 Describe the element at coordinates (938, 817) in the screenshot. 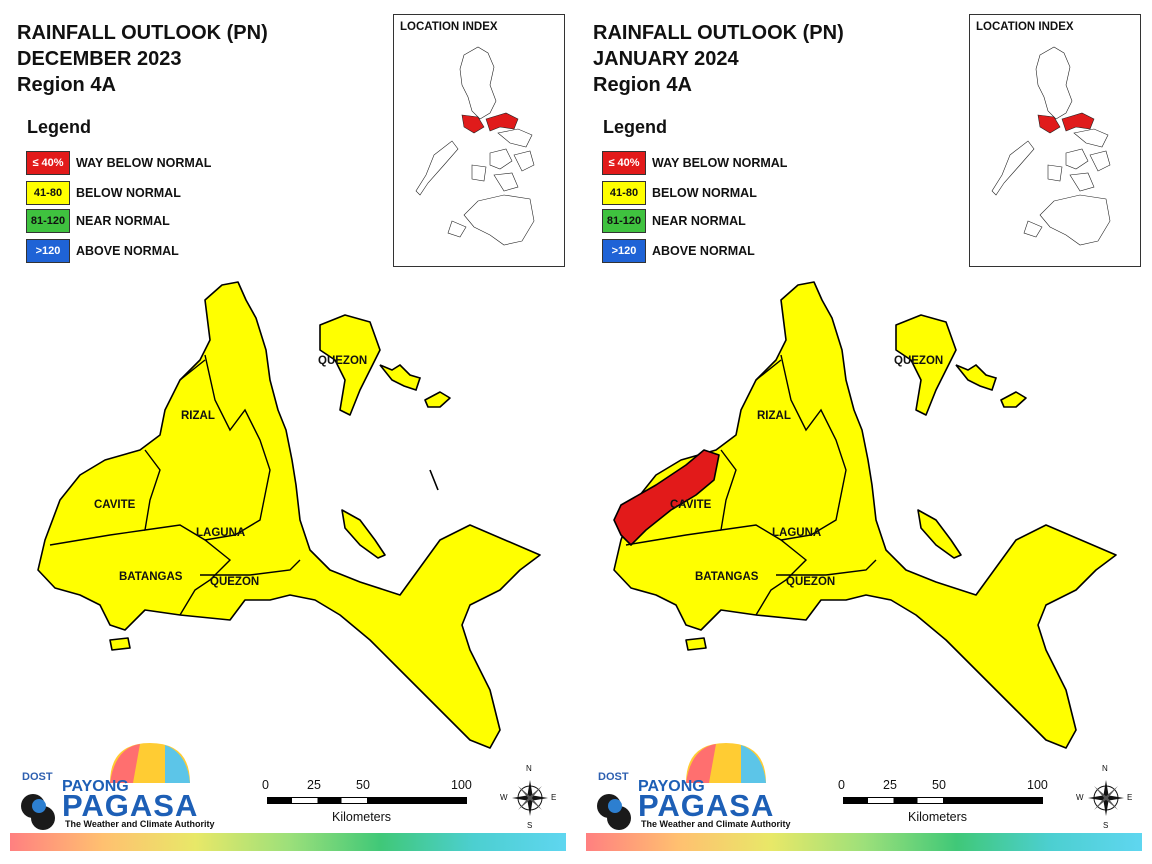

I see `scale-unit: Kilometers` at that location.